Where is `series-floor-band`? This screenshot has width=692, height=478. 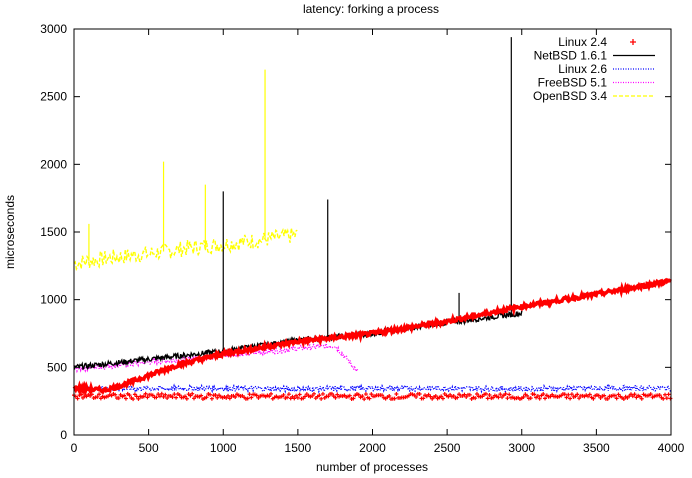
series-floor-band is located at coordinates (372, 396).